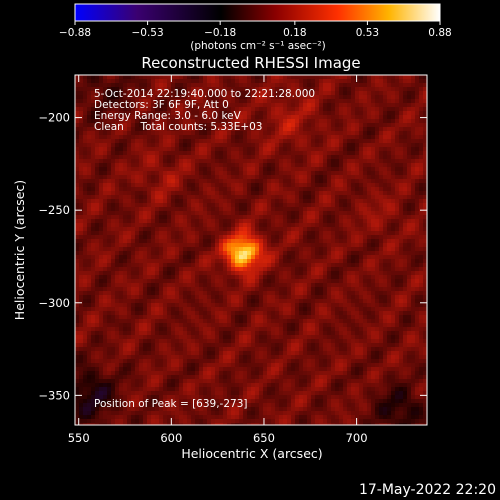 The image size is (500, 500). I want to click on annotation-detectors: Detectors: 3F 6F 9F, Att 0, so click(161, 105).